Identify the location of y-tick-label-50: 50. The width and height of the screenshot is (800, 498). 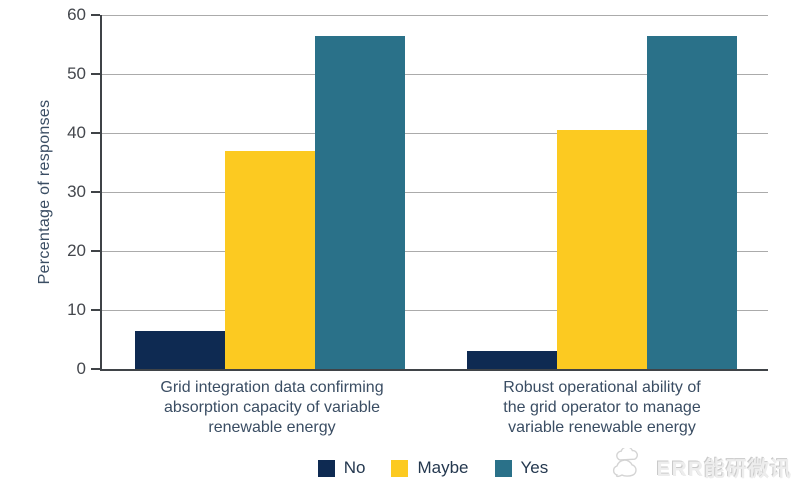
(76, 73).